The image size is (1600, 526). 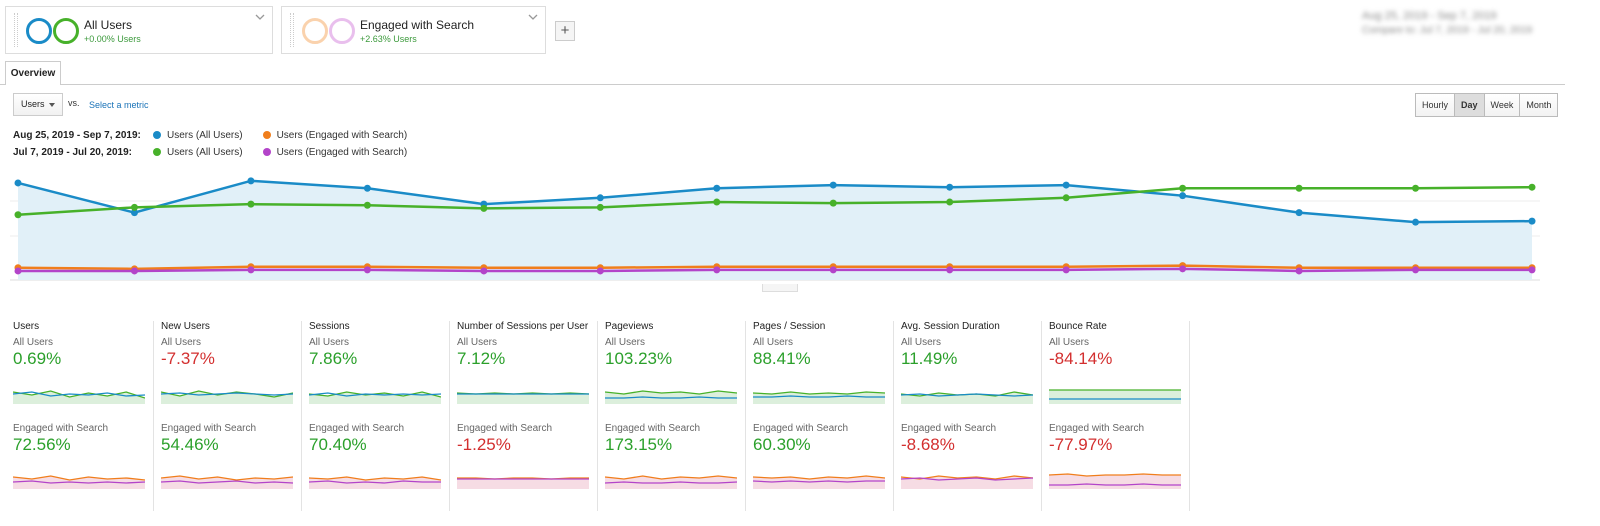 I want to click on tab-overview: Overview, so click(x=33, y=73).